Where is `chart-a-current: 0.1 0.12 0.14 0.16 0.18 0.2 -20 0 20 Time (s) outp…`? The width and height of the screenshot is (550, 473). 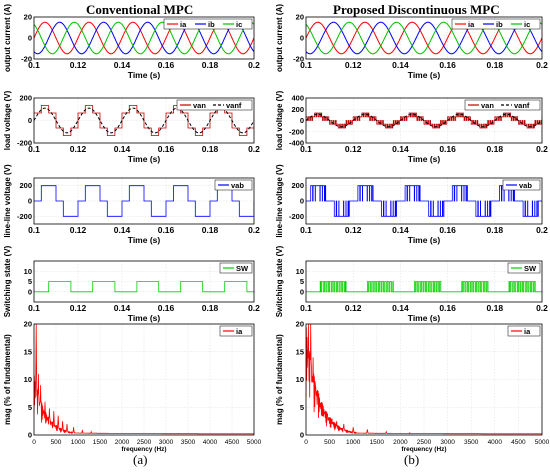
chart-a-current: 0.1 0.12 0.14 0.16 0.18 0.2 -20 0 20 Time (s) outp… is located at coordinates (131, 42).